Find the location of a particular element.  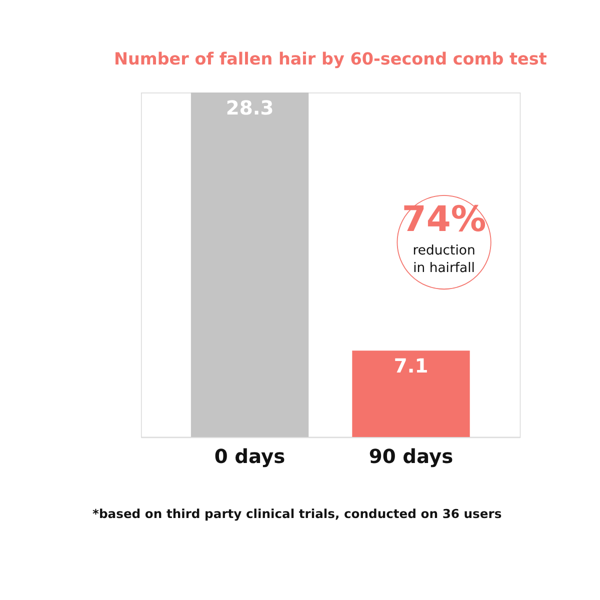

x-tick-label: 90 days is located at coordinates (411, 456).